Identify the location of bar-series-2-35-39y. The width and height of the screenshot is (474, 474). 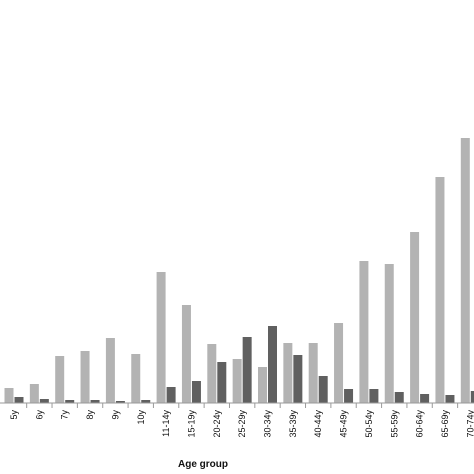
(298, 379).